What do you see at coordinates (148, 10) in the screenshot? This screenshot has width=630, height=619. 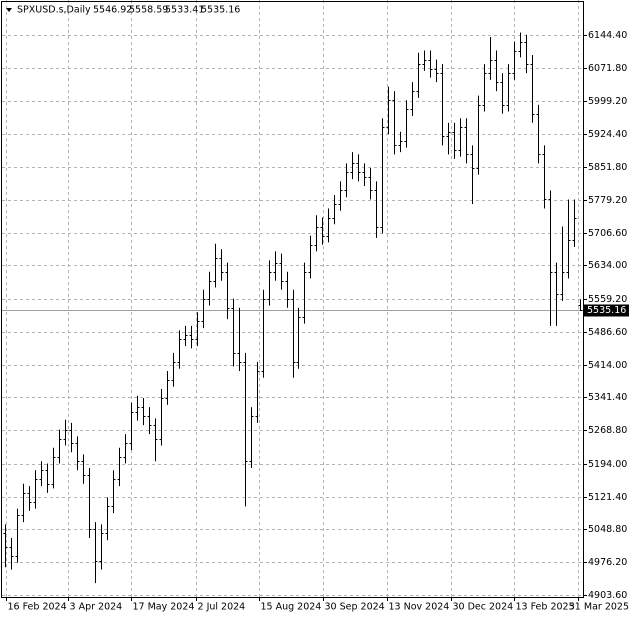 I see `high-label: 5558.59` at bounding box center [148, 10].